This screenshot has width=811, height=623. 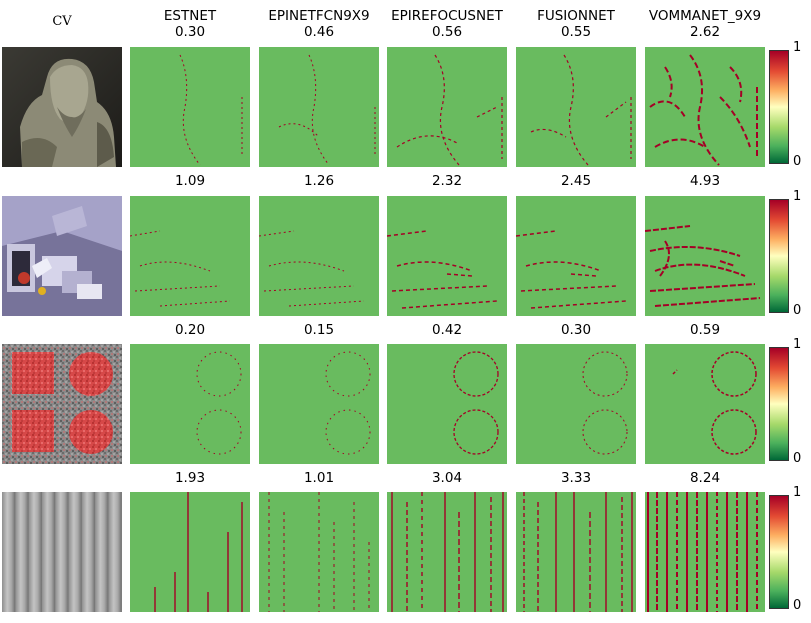 I want to click on score-r0-c4: 2.62, so click(x=705, y=32).